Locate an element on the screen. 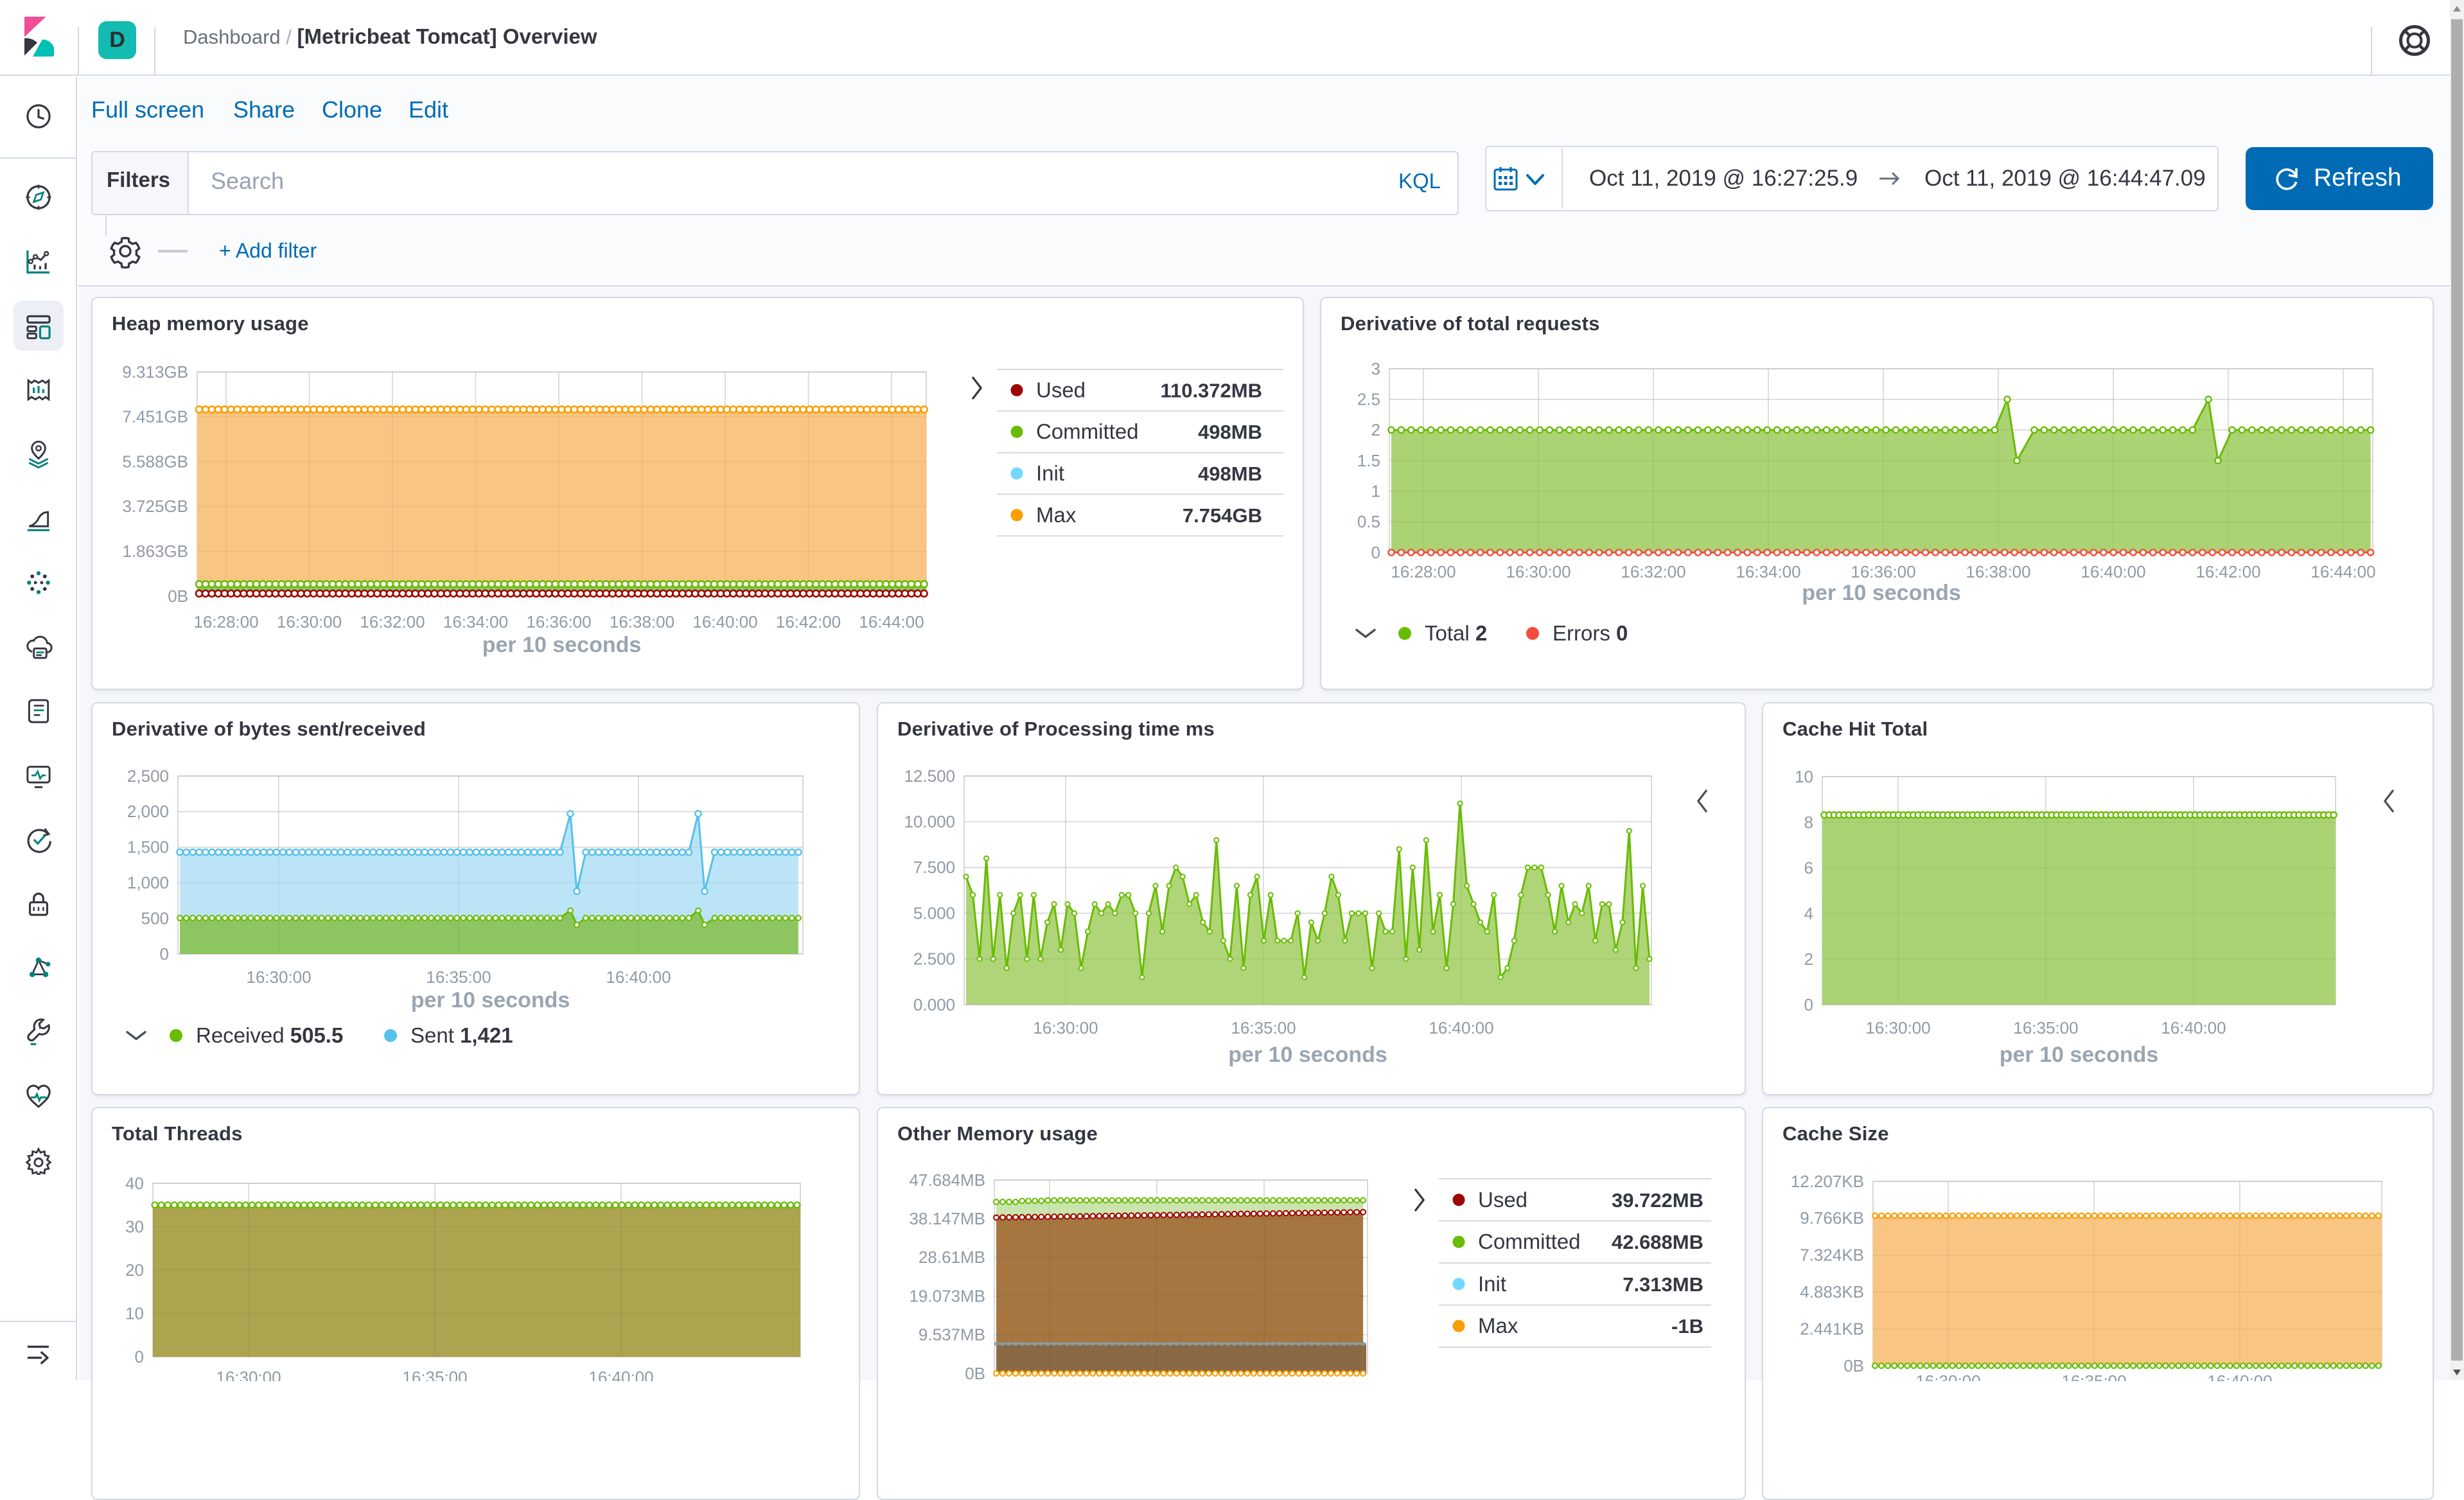 Image resolution: width=2464 pixels, height=1500 pixels. svg-text: 1,000 is located at coordinates (148, 882).